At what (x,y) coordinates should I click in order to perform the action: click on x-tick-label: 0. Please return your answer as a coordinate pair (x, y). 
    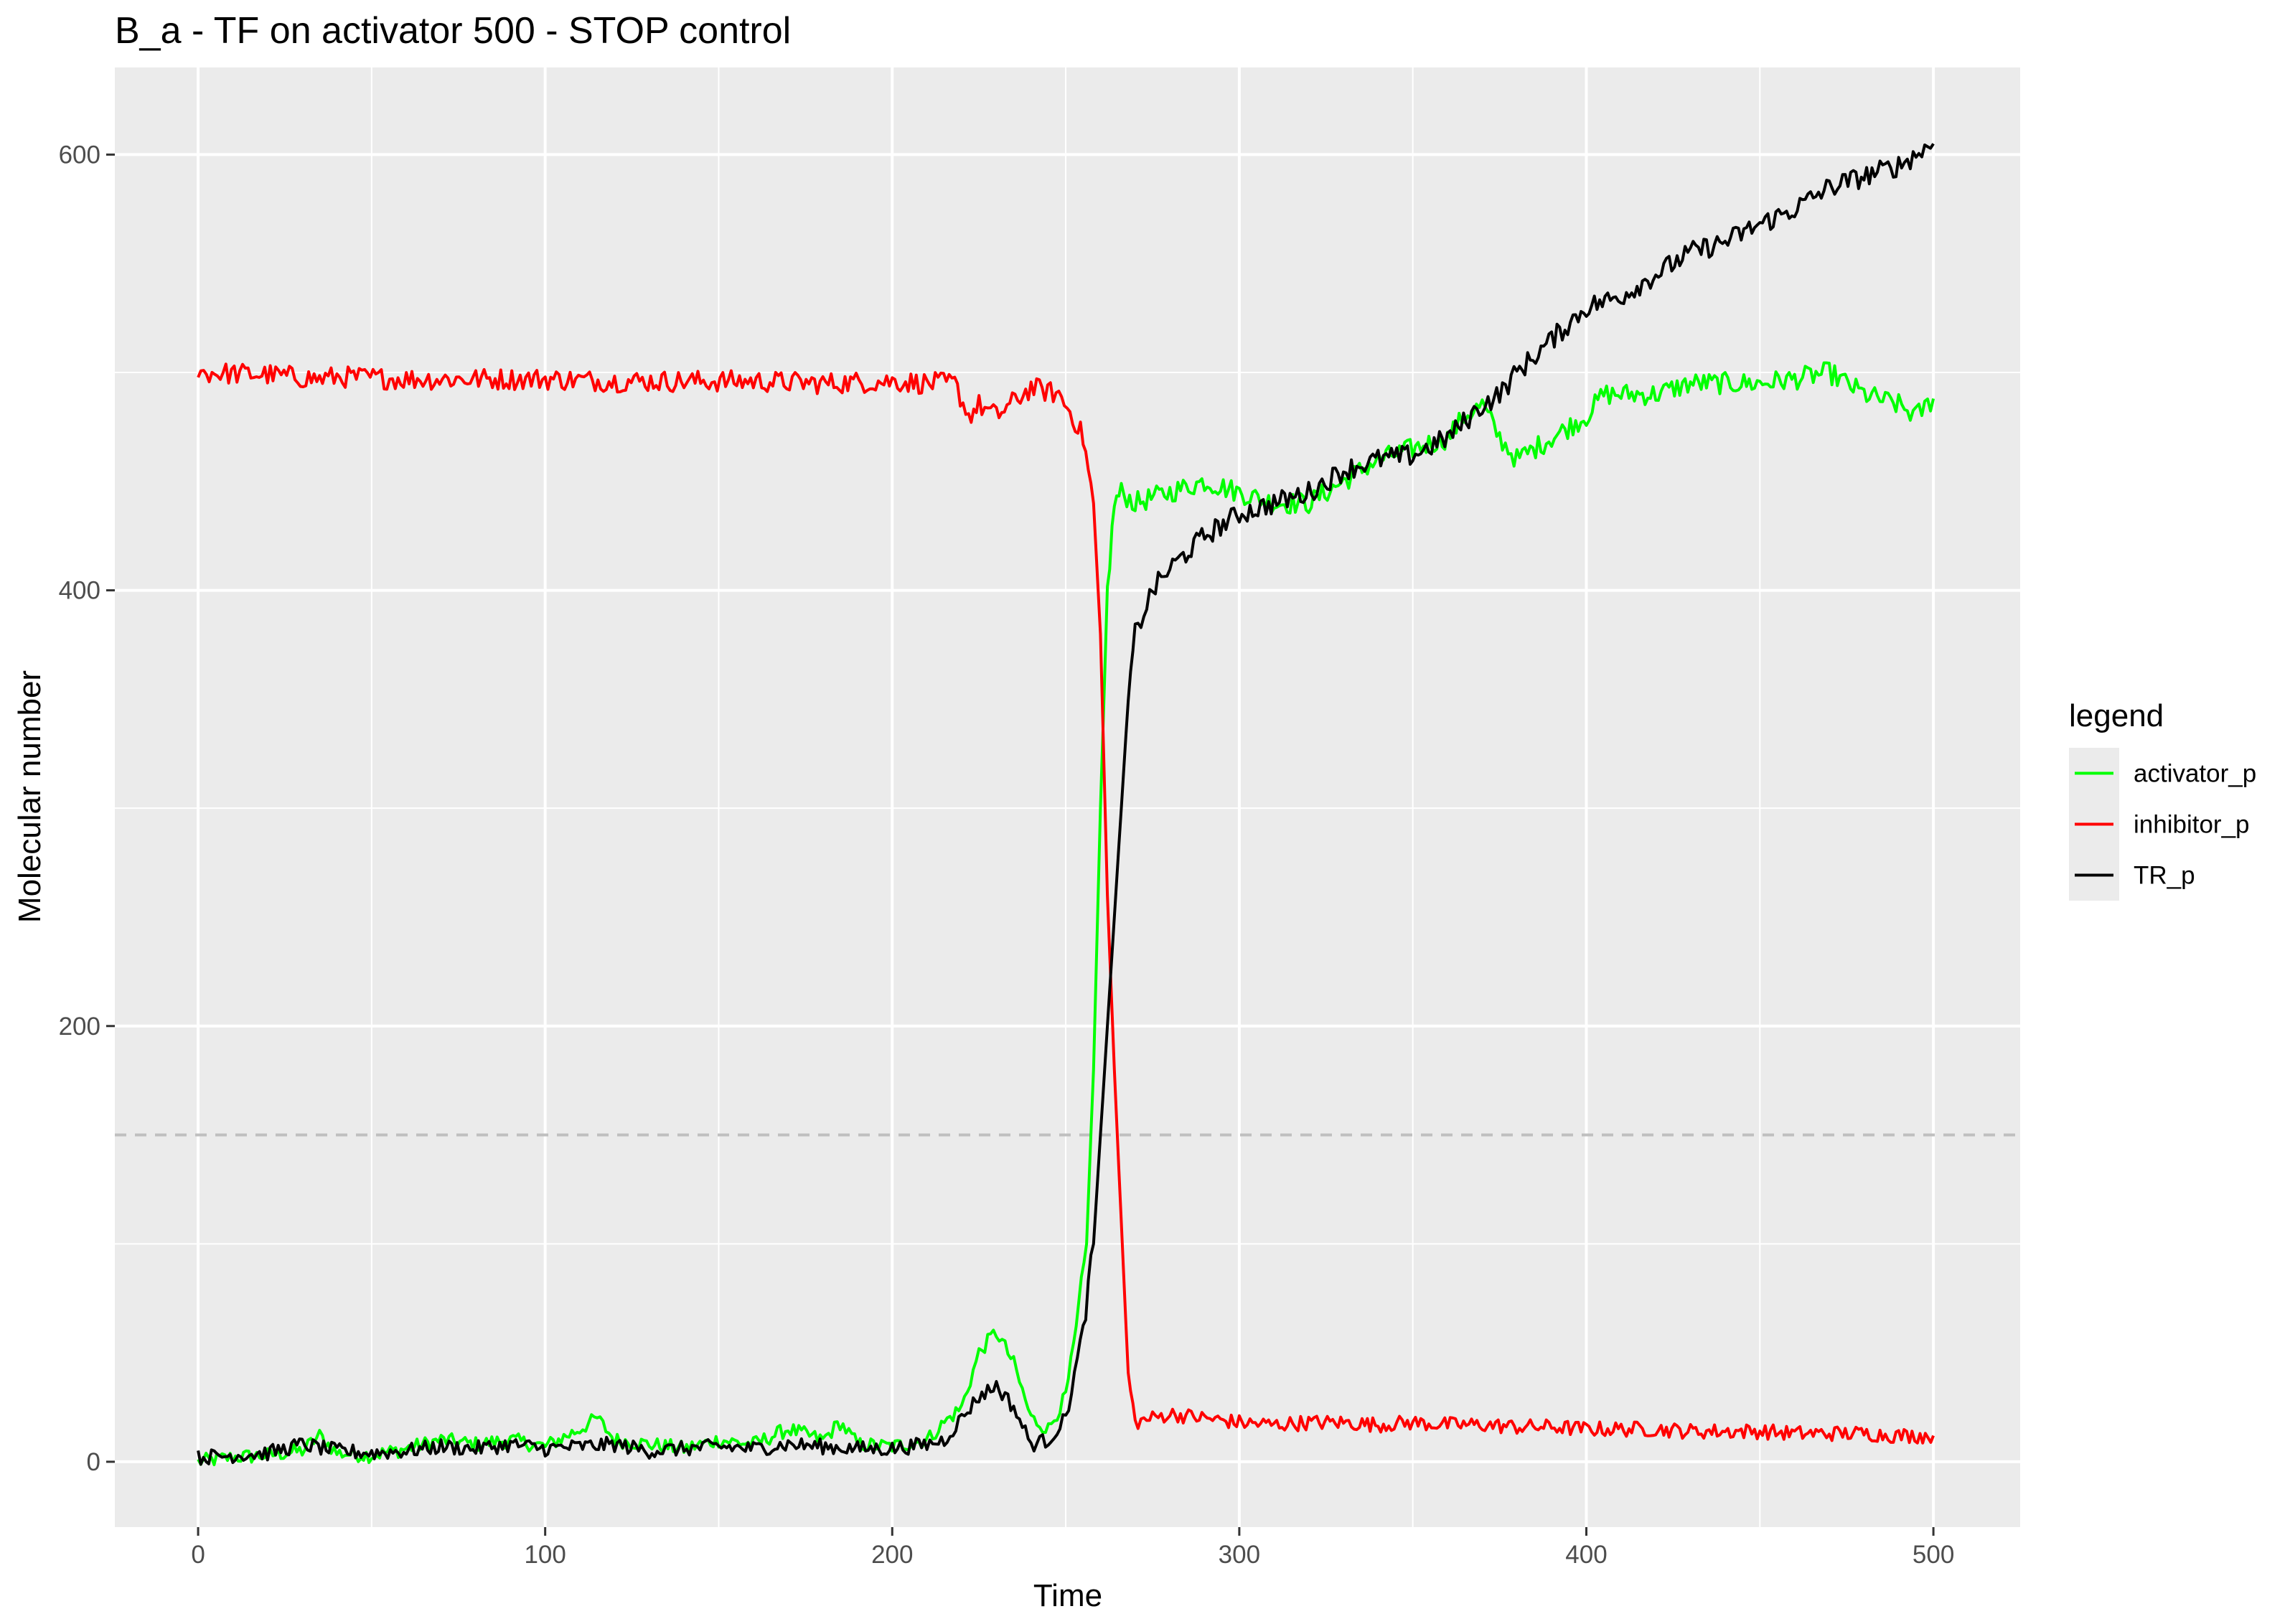
    Looking at the image, I should click on (198, 1555).